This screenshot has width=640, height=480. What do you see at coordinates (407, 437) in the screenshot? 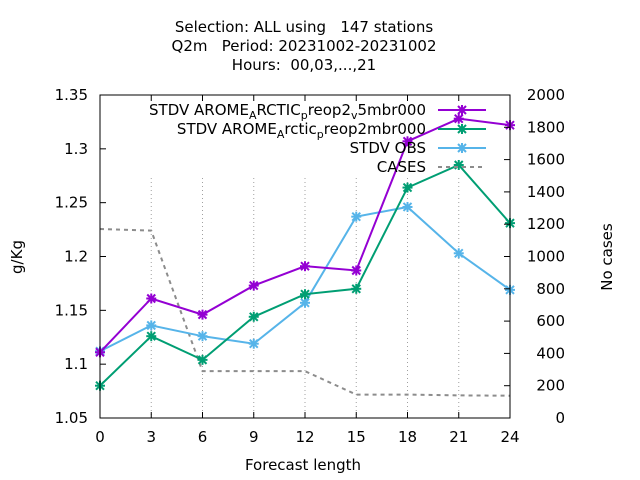
I see `x-tick-label: 18` at bounding box center [407, 437].